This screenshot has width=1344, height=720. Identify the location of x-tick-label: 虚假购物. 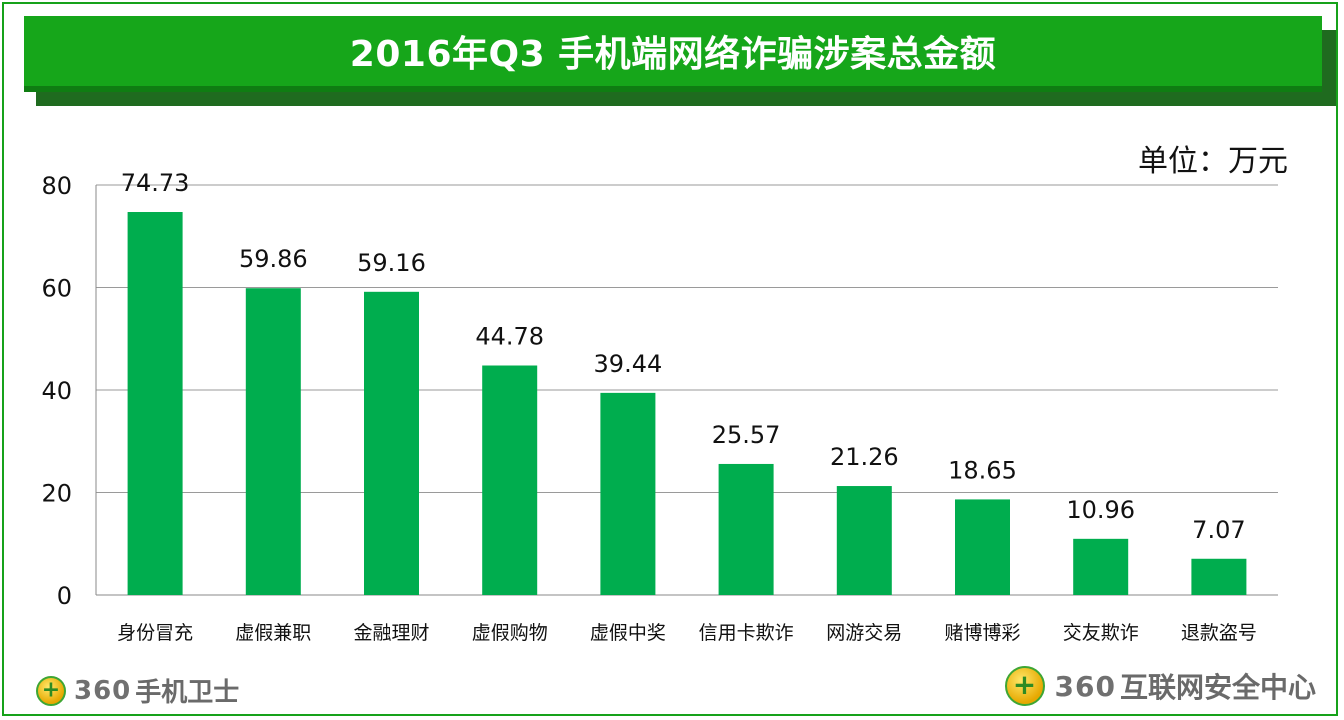
(510, 633).